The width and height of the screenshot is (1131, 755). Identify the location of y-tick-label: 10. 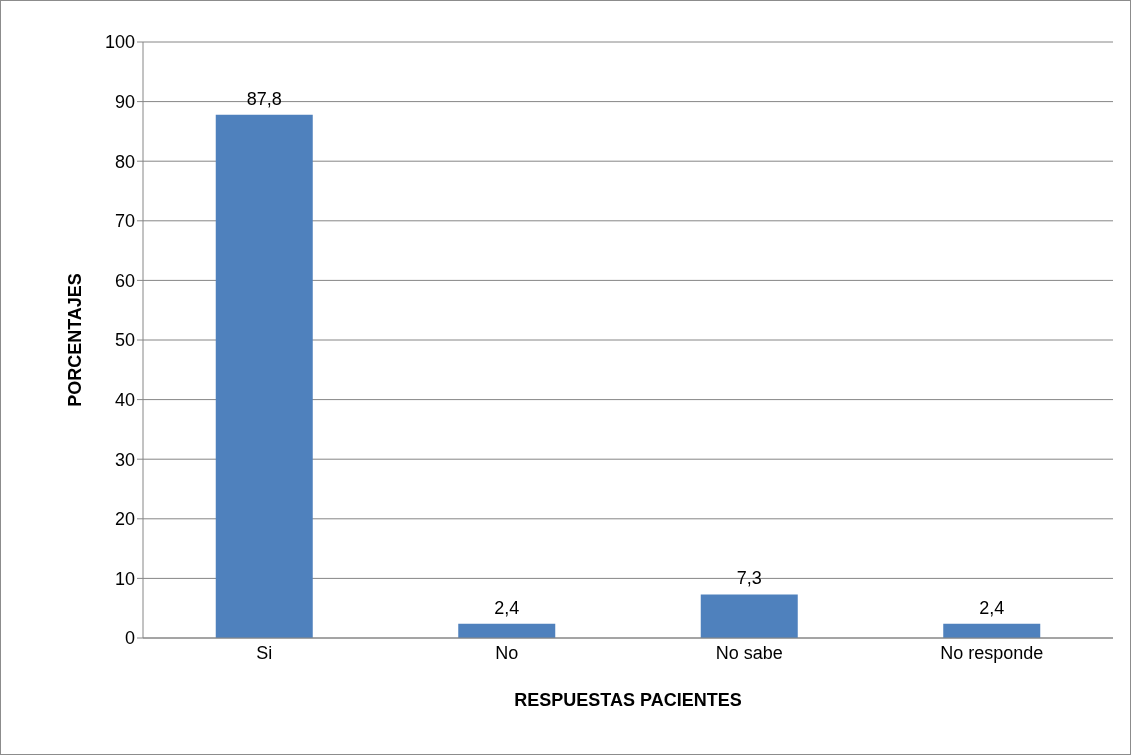
(124, 578).